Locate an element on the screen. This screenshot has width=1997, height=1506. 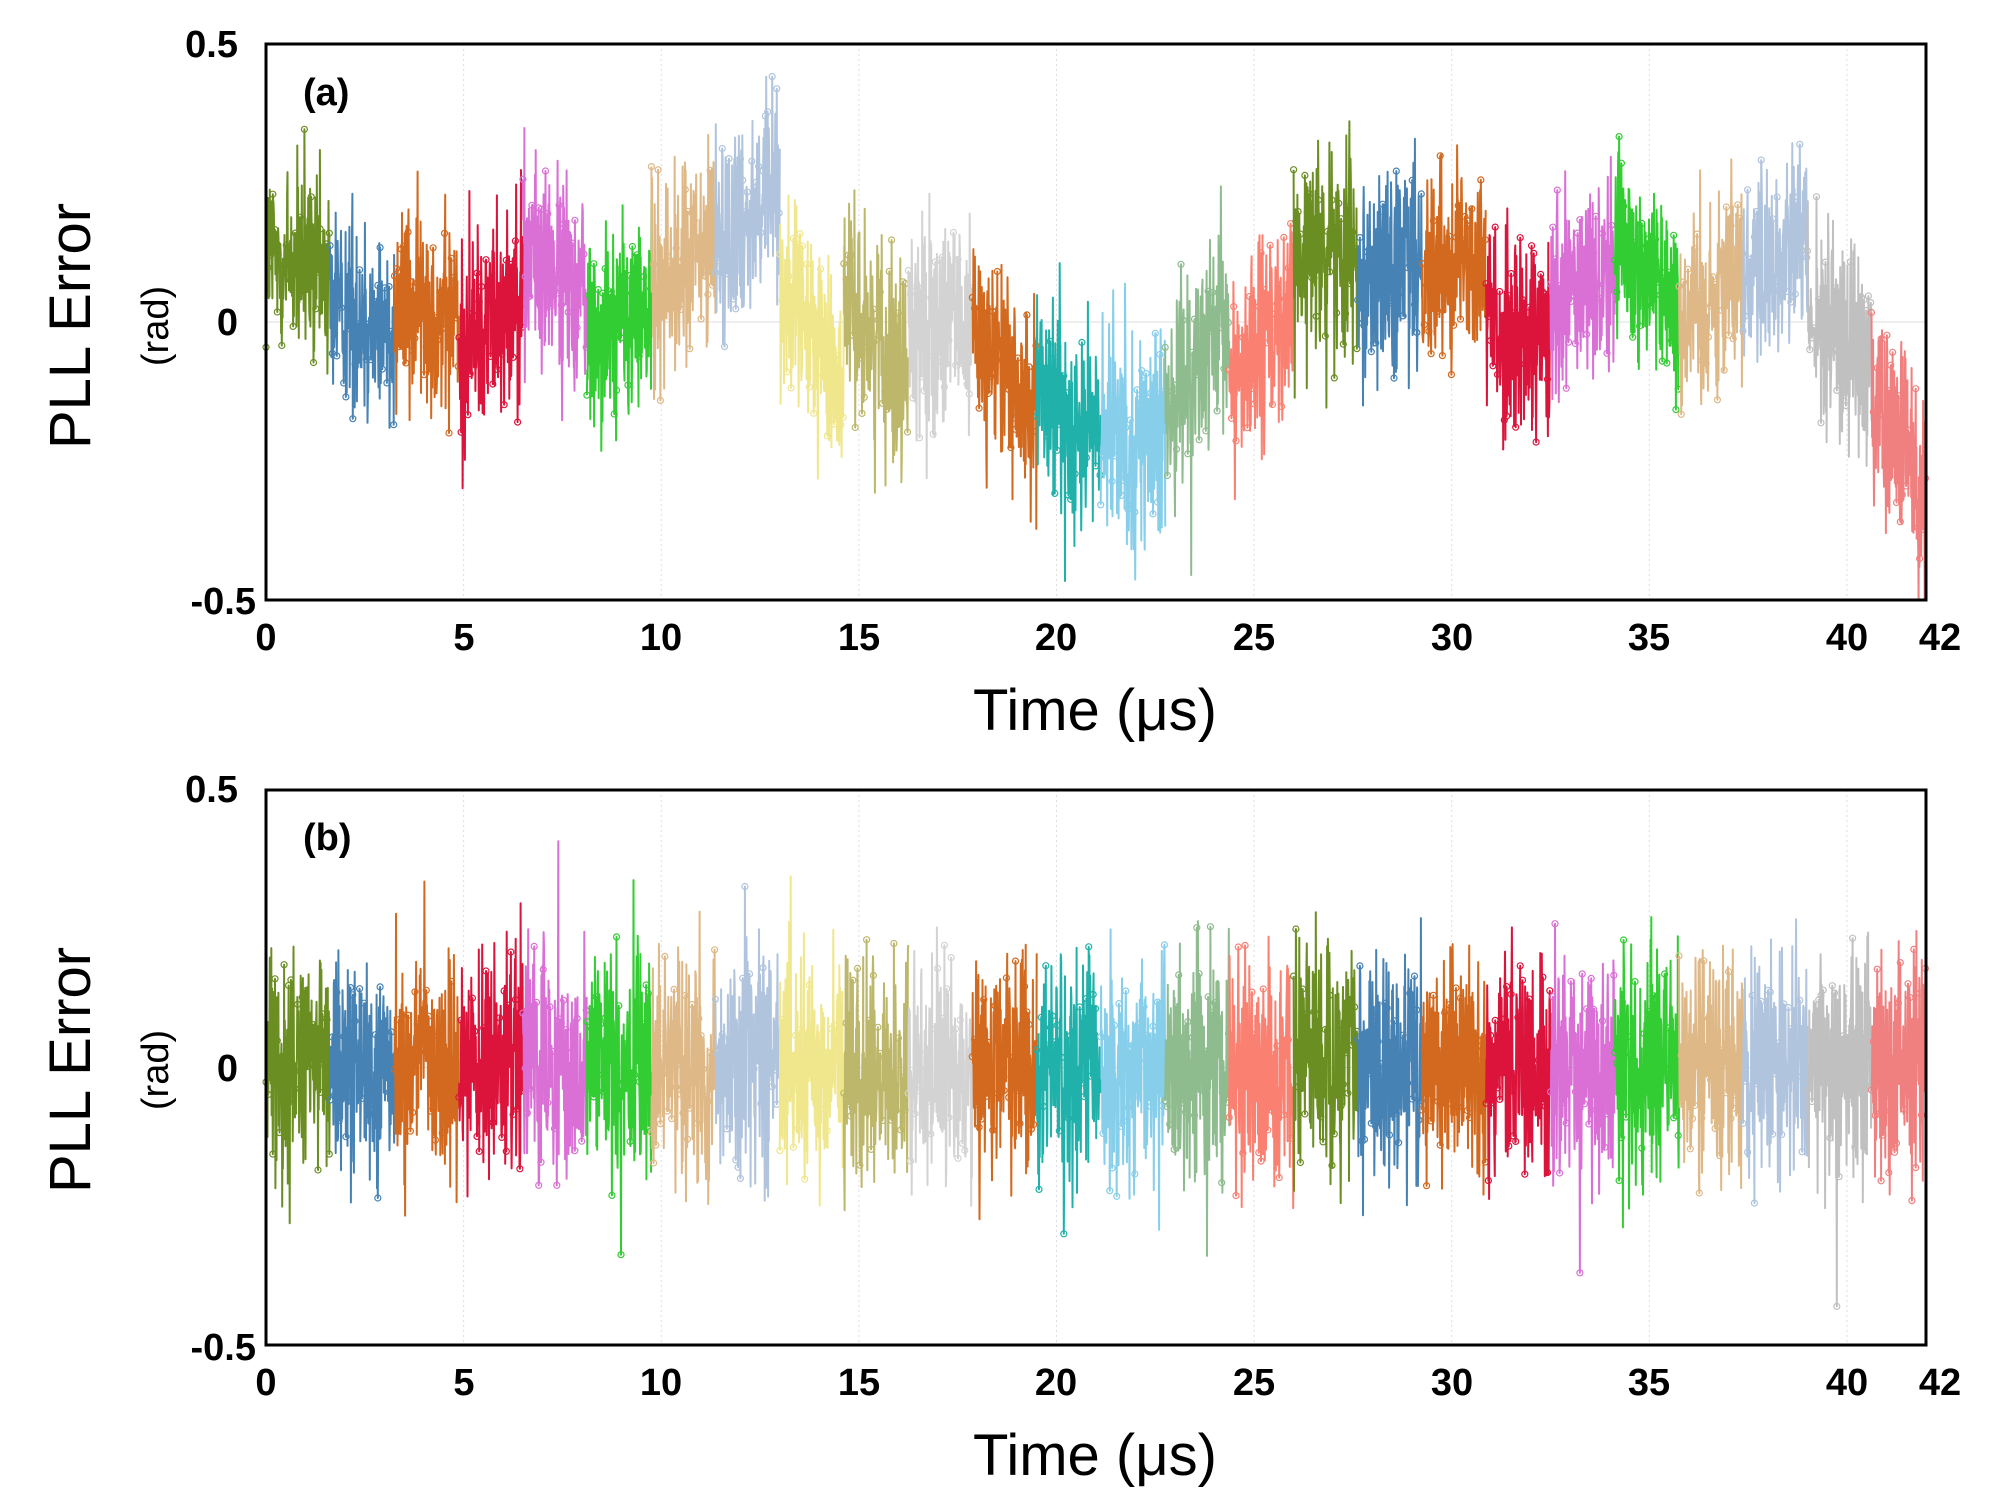
chart-b-series-segment is located at coordinates (490, 1050).